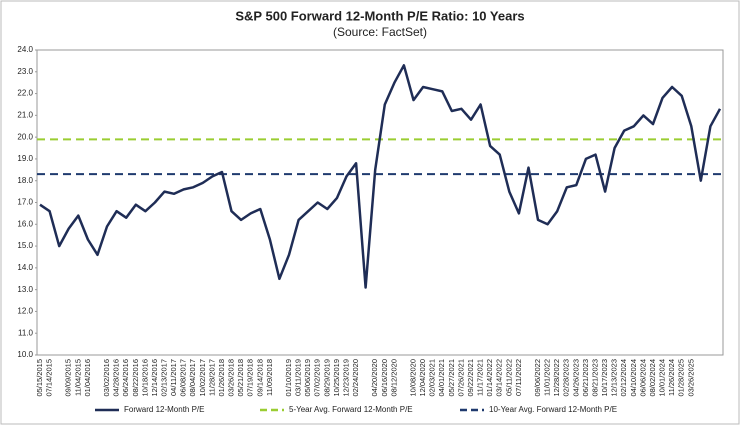 This screenshot has height=425, width=740. I want to click on x-tick-label: 06/24/2016, so click(125, 378).